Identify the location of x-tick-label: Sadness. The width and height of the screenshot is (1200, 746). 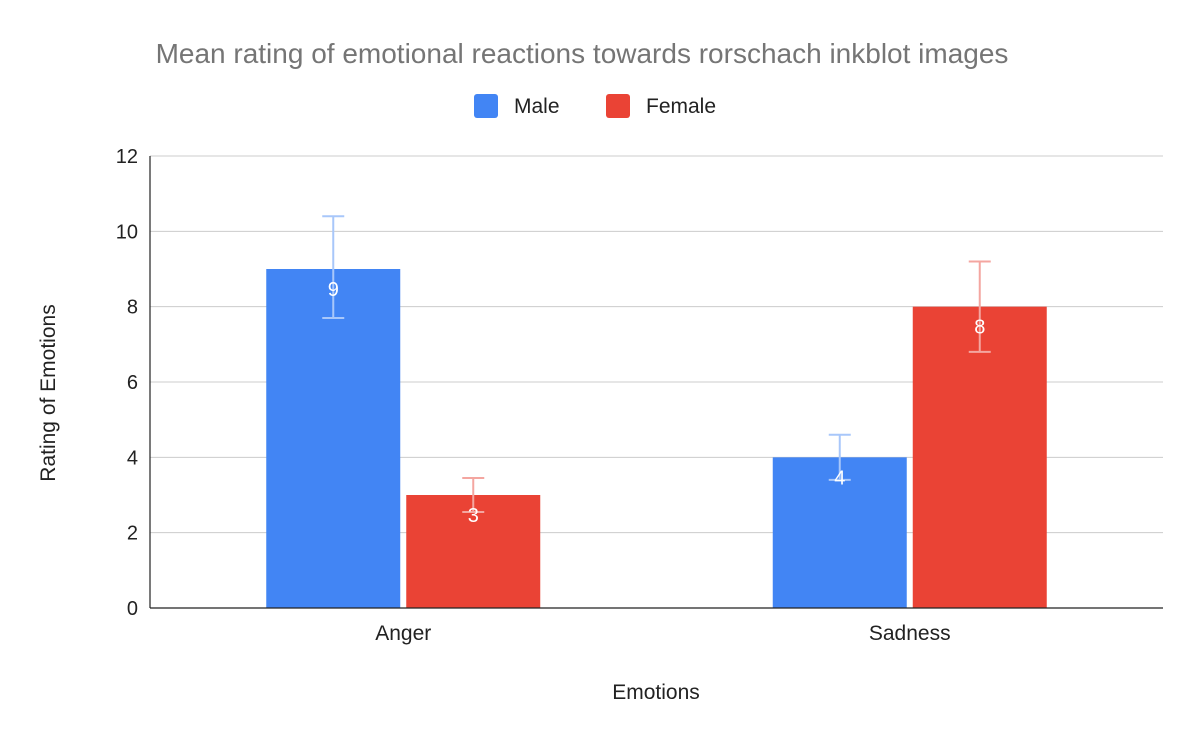
(910, 633).